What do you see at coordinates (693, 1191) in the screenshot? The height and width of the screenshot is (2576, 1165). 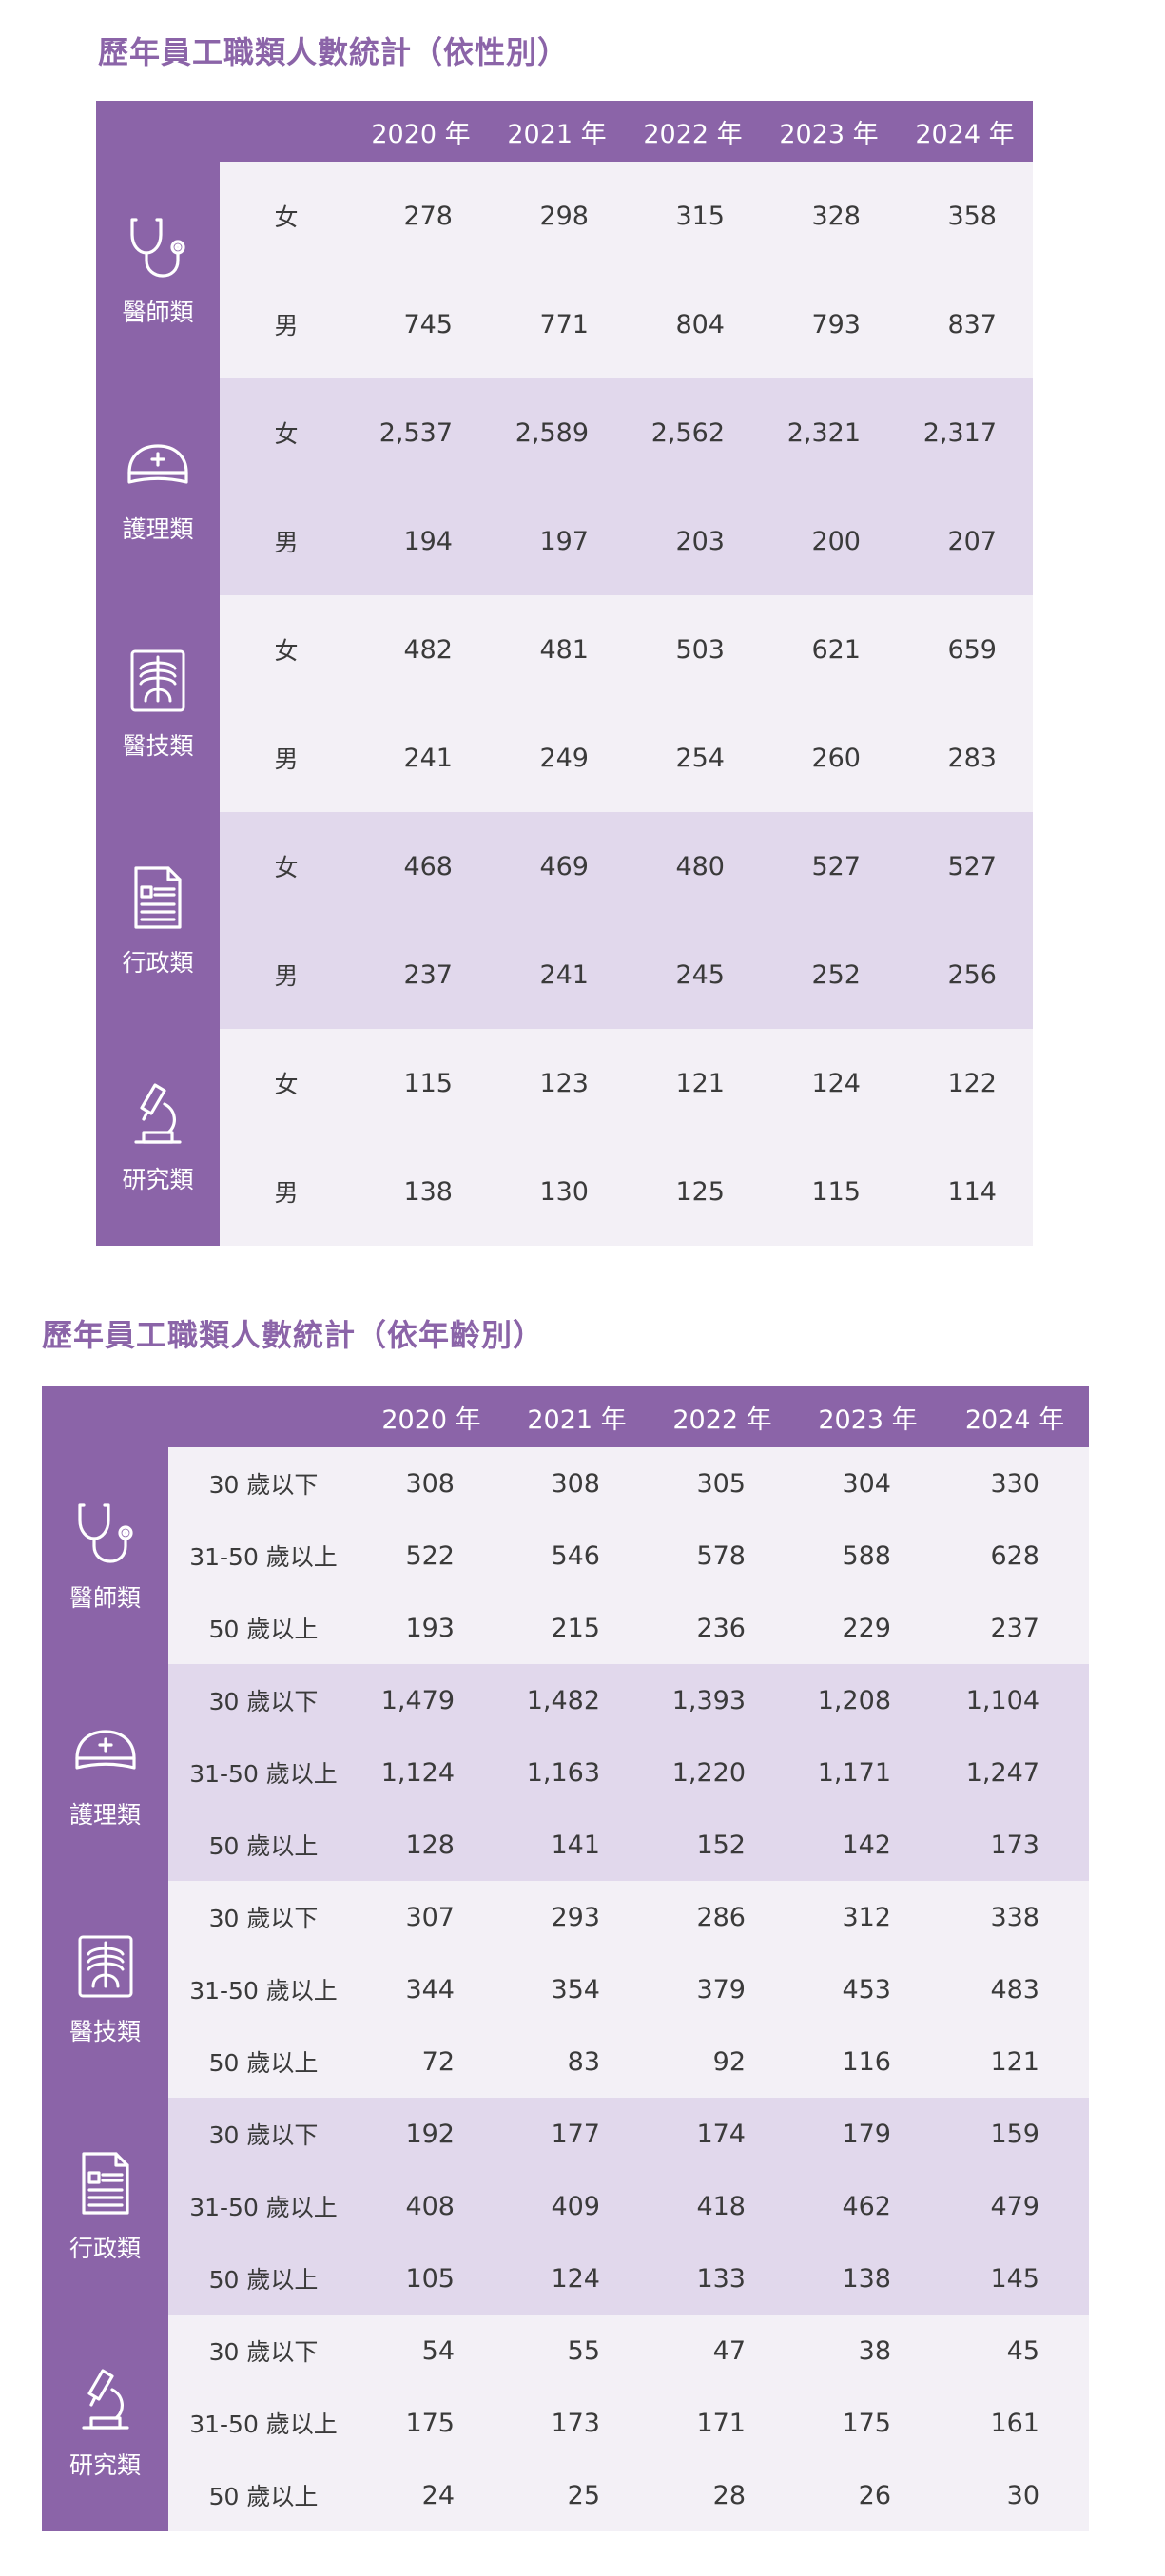 I see `value-cell: 125` at bounding box center [693, 1191].